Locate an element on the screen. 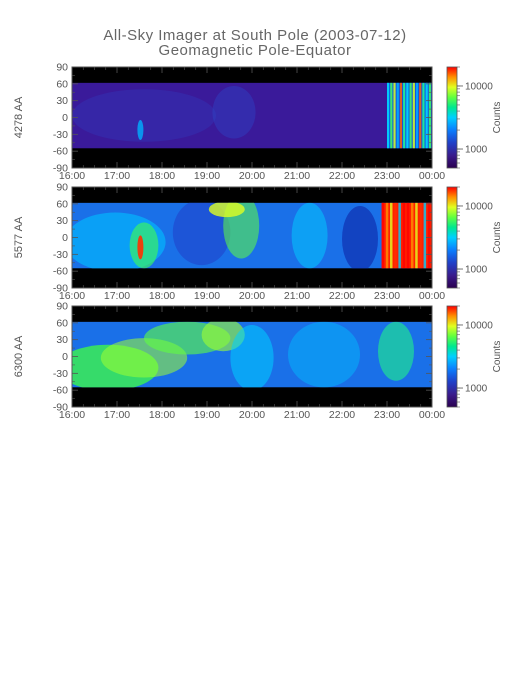  y-axis-label: 5577 AA is located at coordinates (19, 237).